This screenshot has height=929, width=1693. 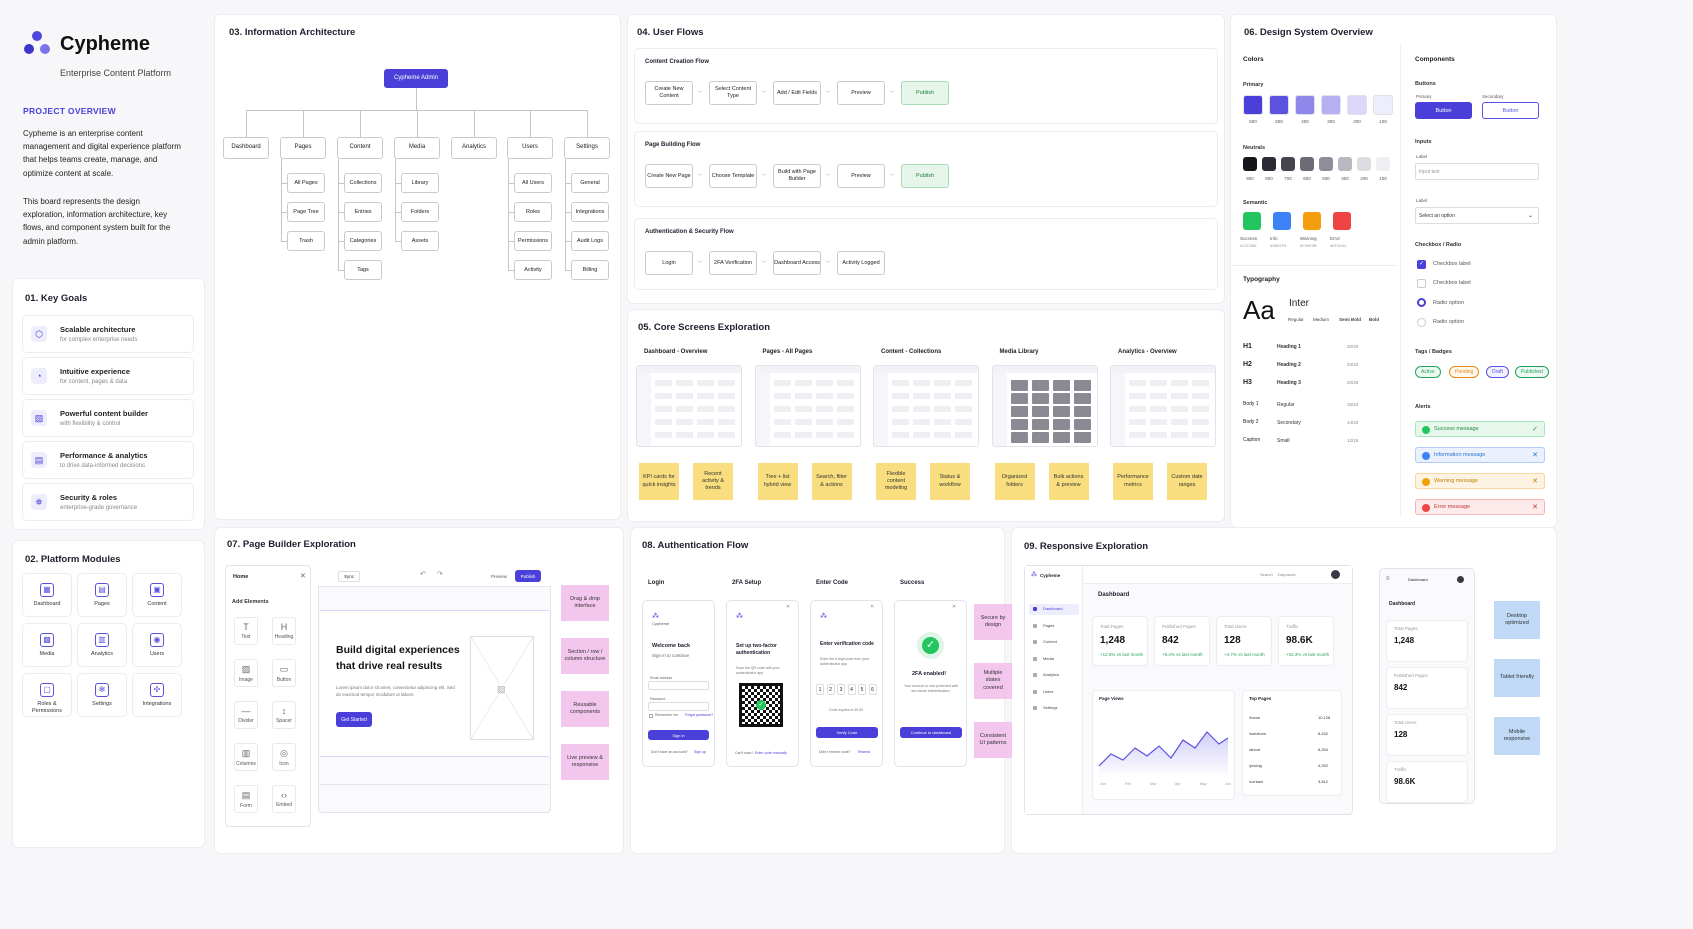 I want to click on flow-step: Publish, so click(x=925, y=93).